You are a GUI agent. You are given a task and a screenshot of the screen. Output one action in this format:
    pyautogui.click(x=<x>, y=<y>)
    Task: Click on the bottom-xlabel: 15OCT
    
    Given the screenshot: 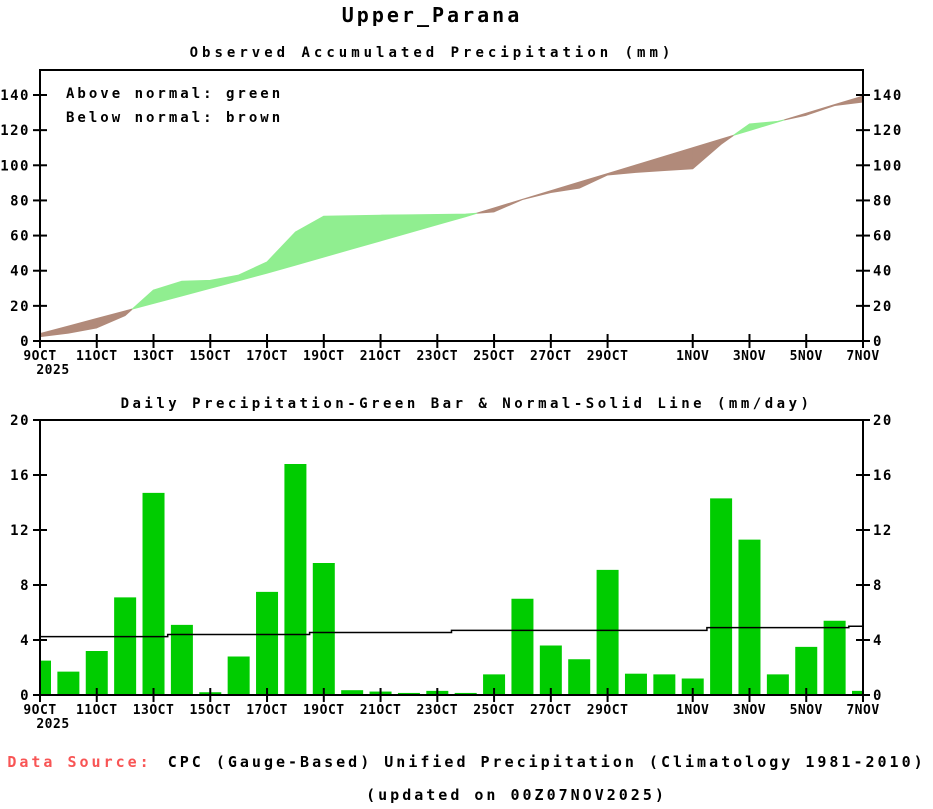 What is the action you would take?
    pyautogui.click(x=210, y=710)
    